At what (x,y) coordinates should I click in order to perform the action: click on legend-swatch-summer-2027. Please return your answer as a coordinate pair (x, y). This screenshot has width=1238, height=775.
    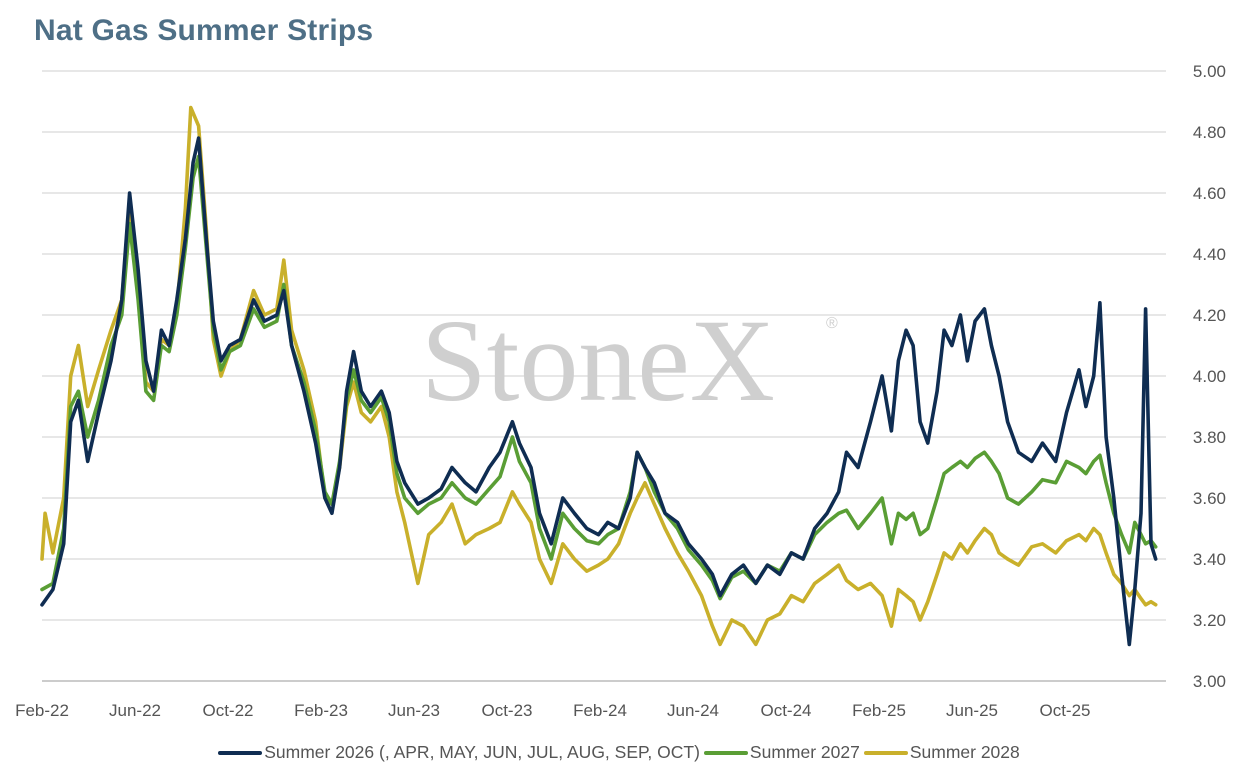
    Looking at the image, I should click on (725, 752).